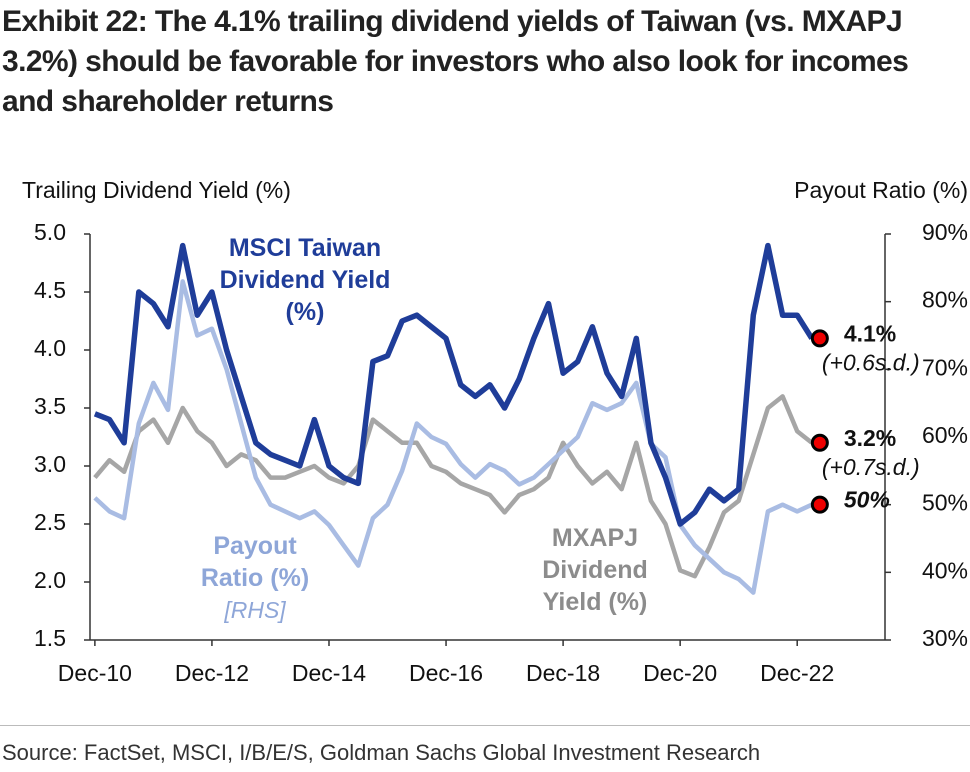  Describe the element at coordinates (50, 638) in the screenshot. I see `y-tick-label: 1.5` at that location.